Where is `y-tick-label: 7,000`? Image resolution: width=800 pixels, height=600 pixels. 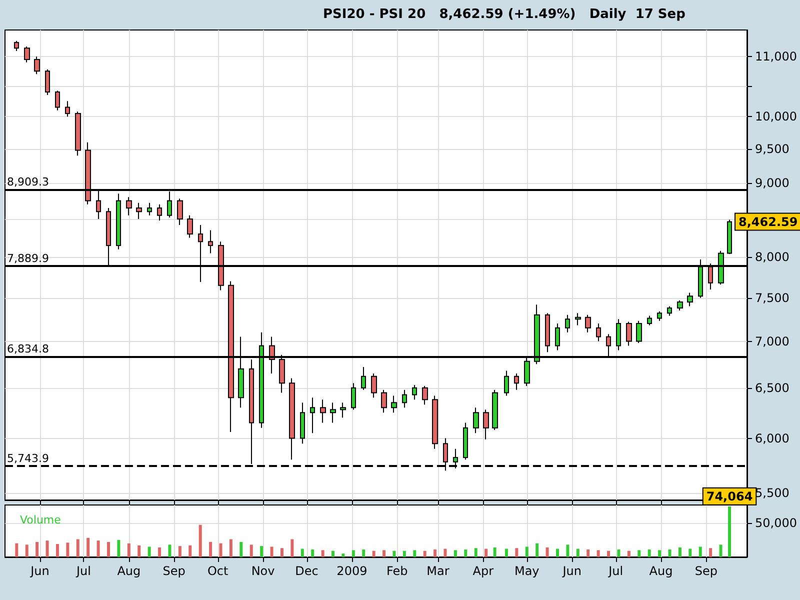 y-tick-label: 7,000 is located at coordinates (772, 341).